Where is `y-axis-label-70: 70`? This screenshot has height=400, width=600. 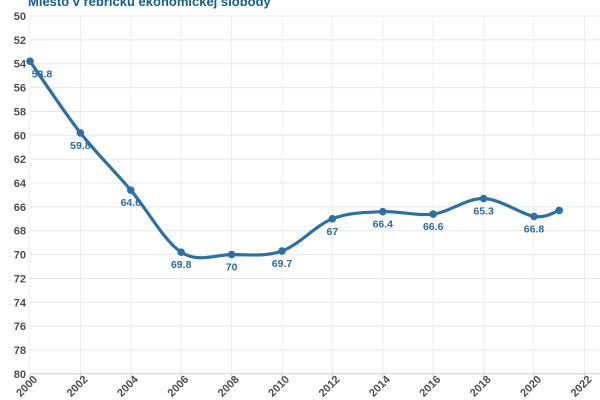
y-axis-label-70: 70 is located at coordinates (20, 256).